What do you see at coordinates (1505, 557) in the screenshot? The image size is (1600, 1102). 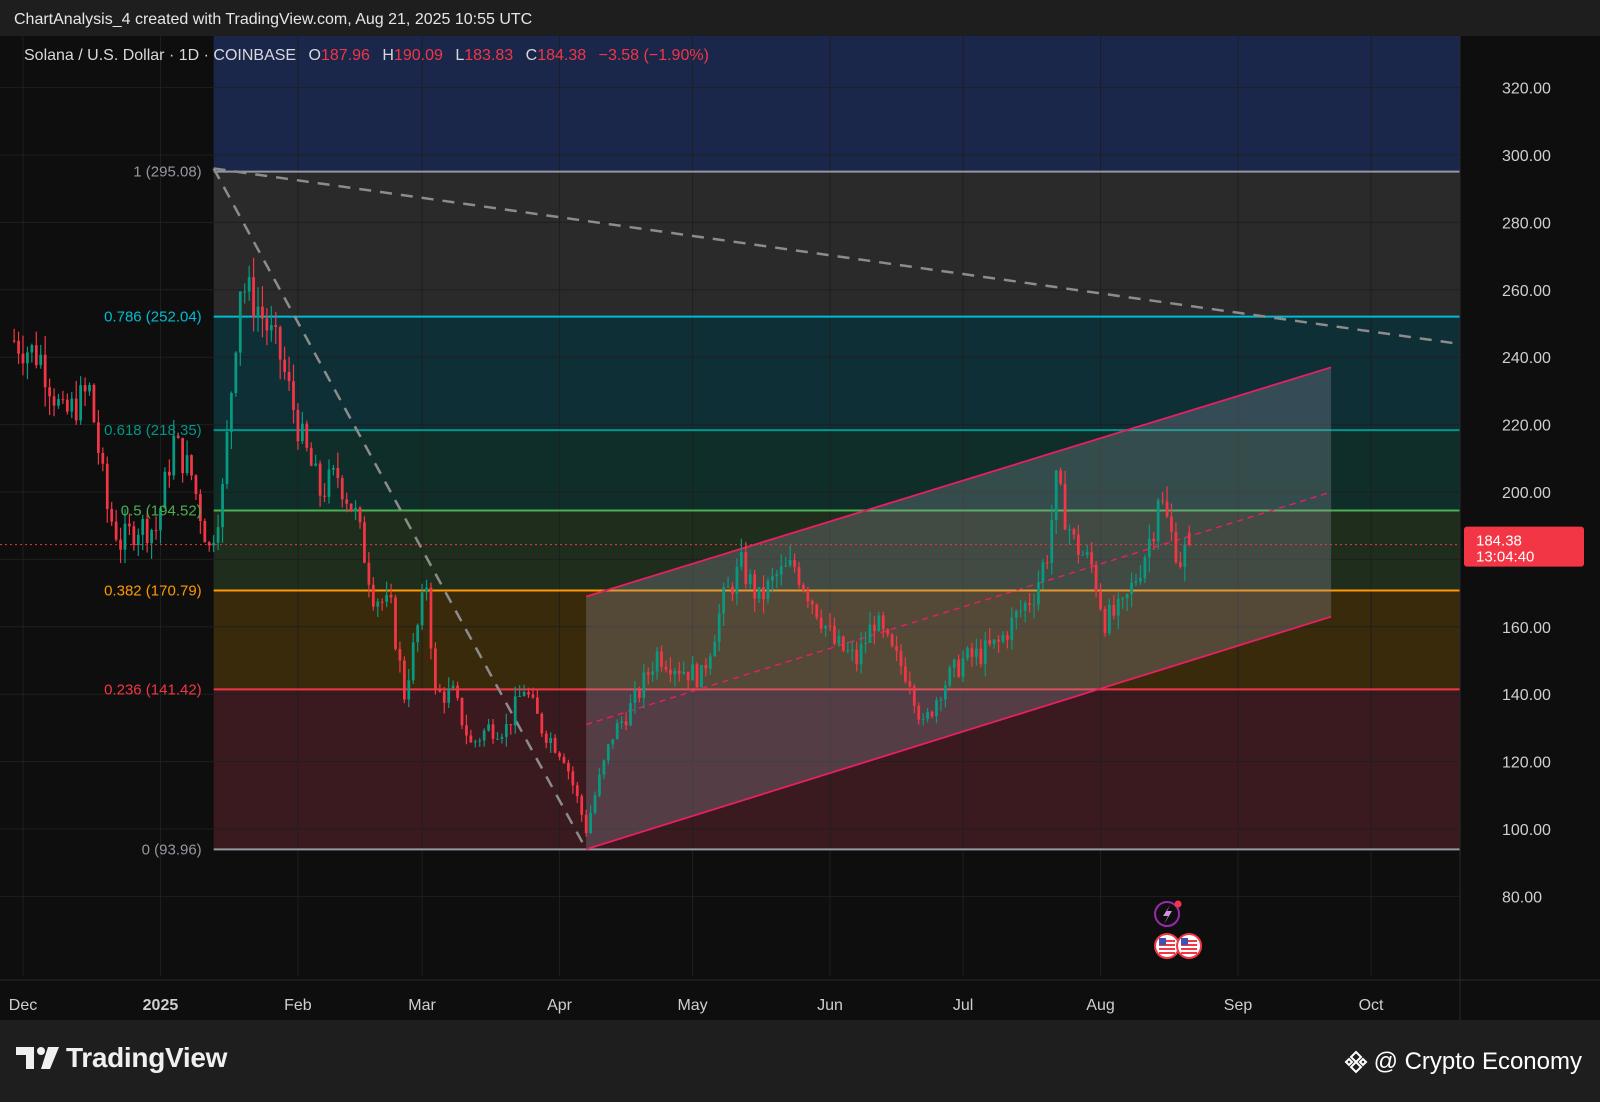 I see `bar-countdown: 13:04:40` at bounding box center [1505, 557].